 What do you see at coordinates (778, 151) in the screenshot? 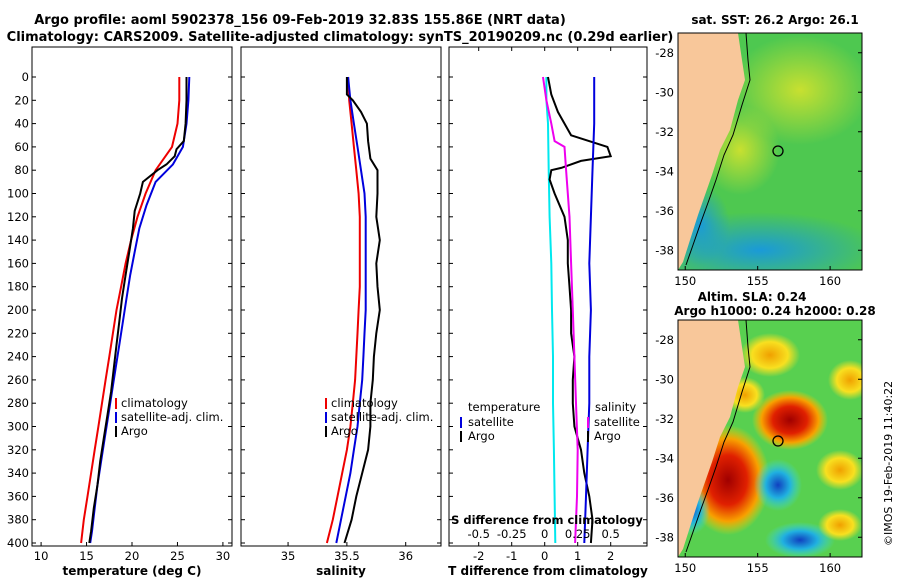
I see `sst-argo-marker` at bounding box center [778, 151].